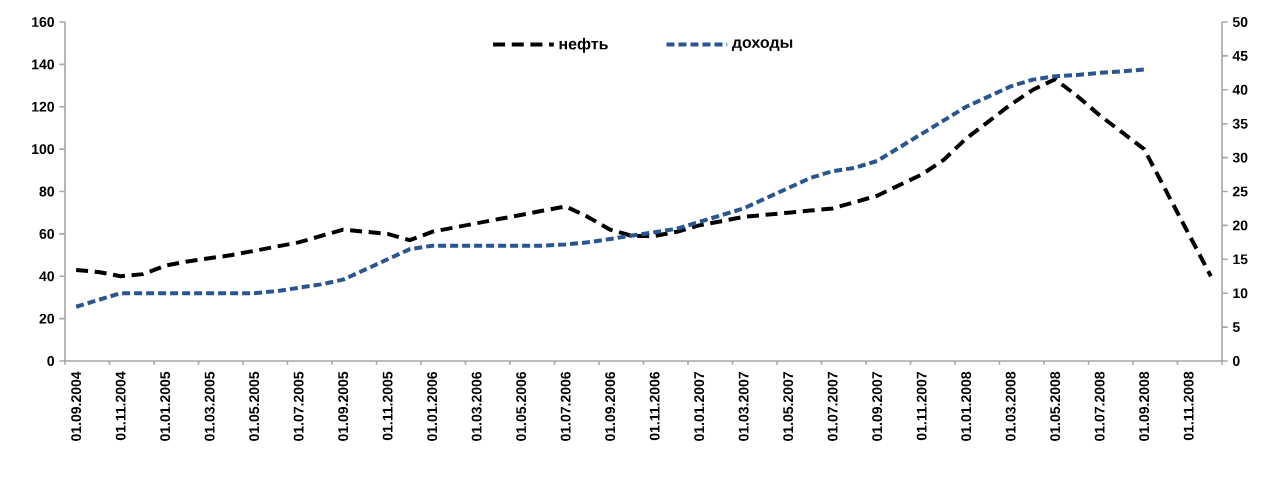  I want to click on y2-tick-label: 35, so click(1240, 123).